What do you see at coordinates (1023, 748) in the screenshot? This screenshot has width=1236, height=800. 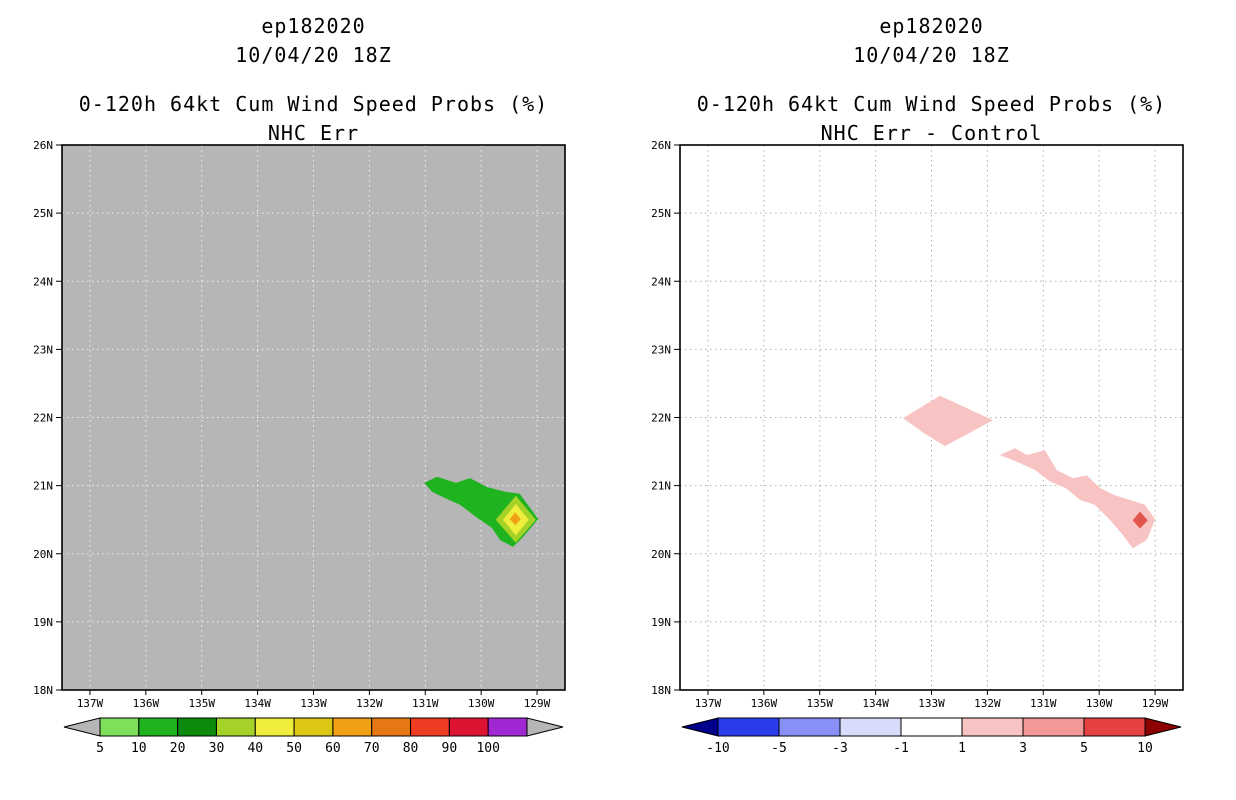 I see `colorbar-label: 3` at bounding box center [1023, 748].